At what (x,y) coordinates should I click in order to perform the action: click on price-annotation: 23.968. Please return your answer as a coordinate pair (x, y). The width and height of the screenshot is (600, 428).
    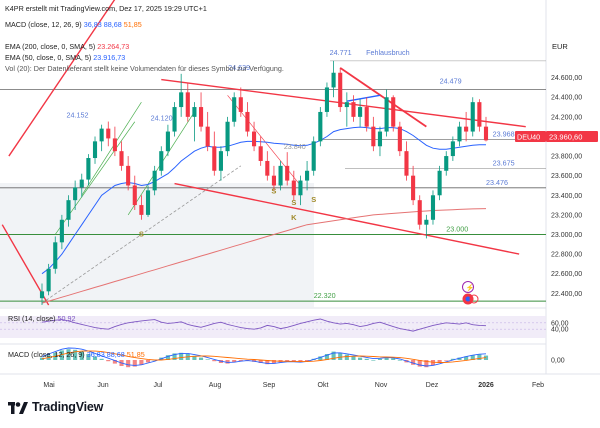
    Looking at the image, I should click on (504, 134).